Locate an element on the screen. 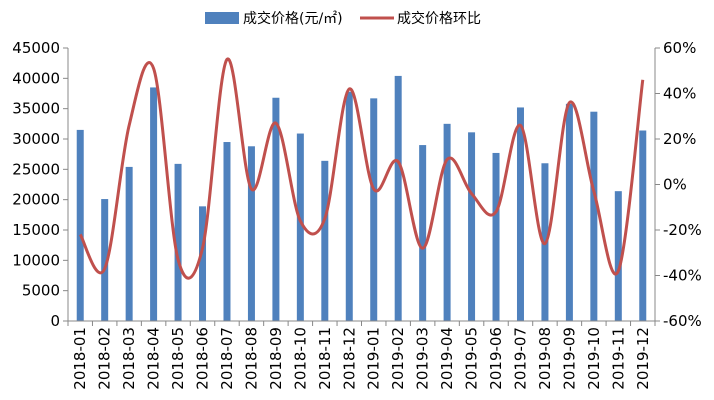 The height and width of the screenshot is (400, 714). left-tick-label: 45000 is located at coordinates (36, 48).